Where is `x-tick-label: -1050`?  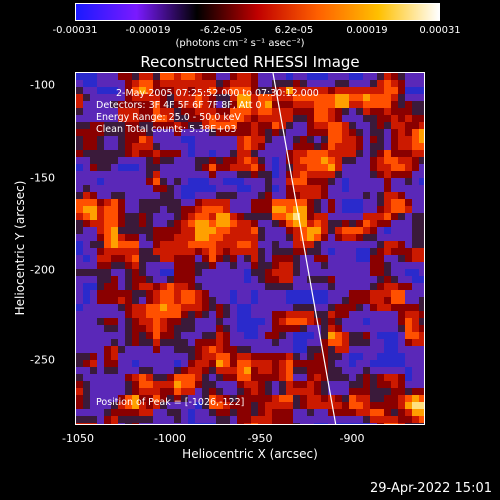
x-tick-label: -1050 is located at coordinates (78, 438).